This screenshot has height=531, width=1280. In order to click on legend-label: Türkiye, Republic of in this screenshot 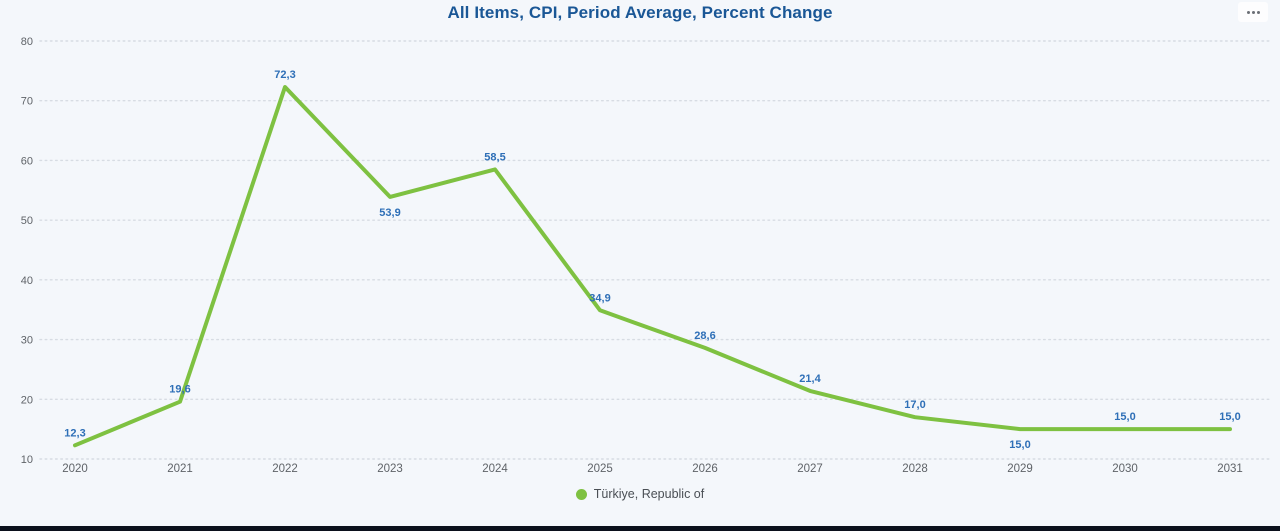, I will do `click(649, 494)`.